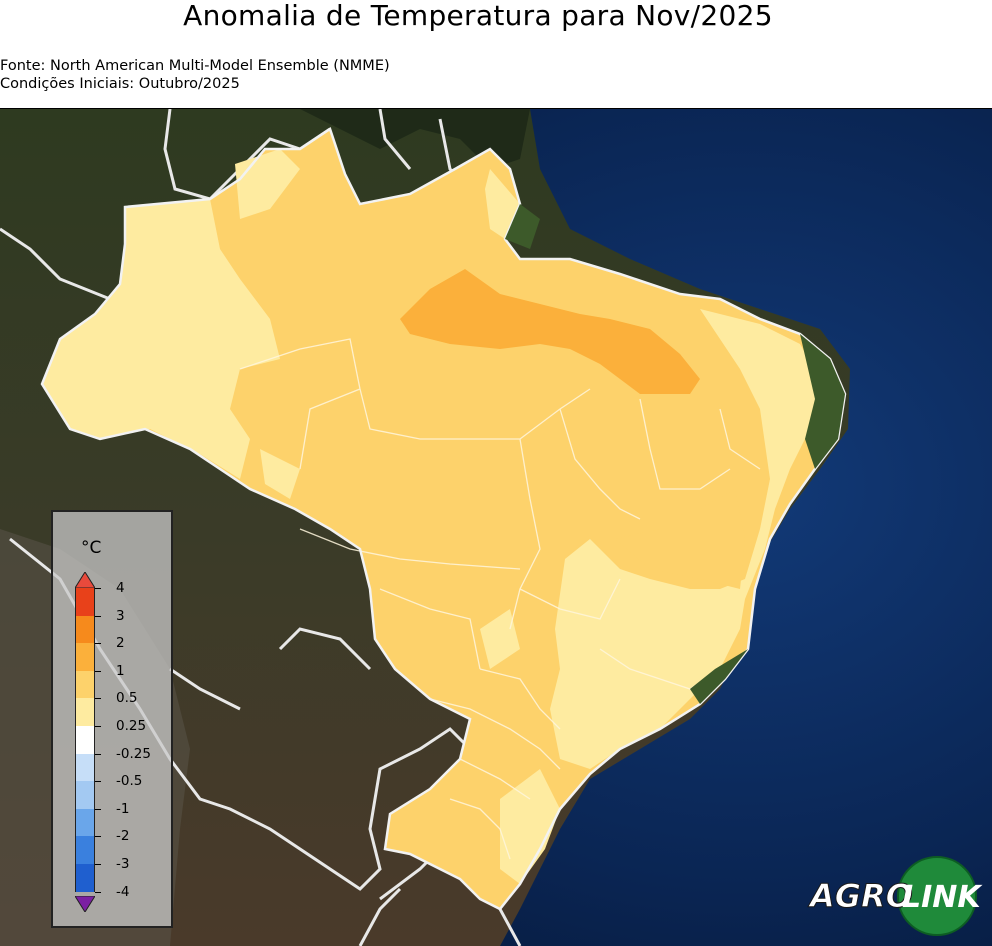 The height and width of the screenshot is (946, 992). What do you see at coordinates (822, 401) in the screenshot?
I see `coast-strip-northeast` at bounding box center [822, 401].